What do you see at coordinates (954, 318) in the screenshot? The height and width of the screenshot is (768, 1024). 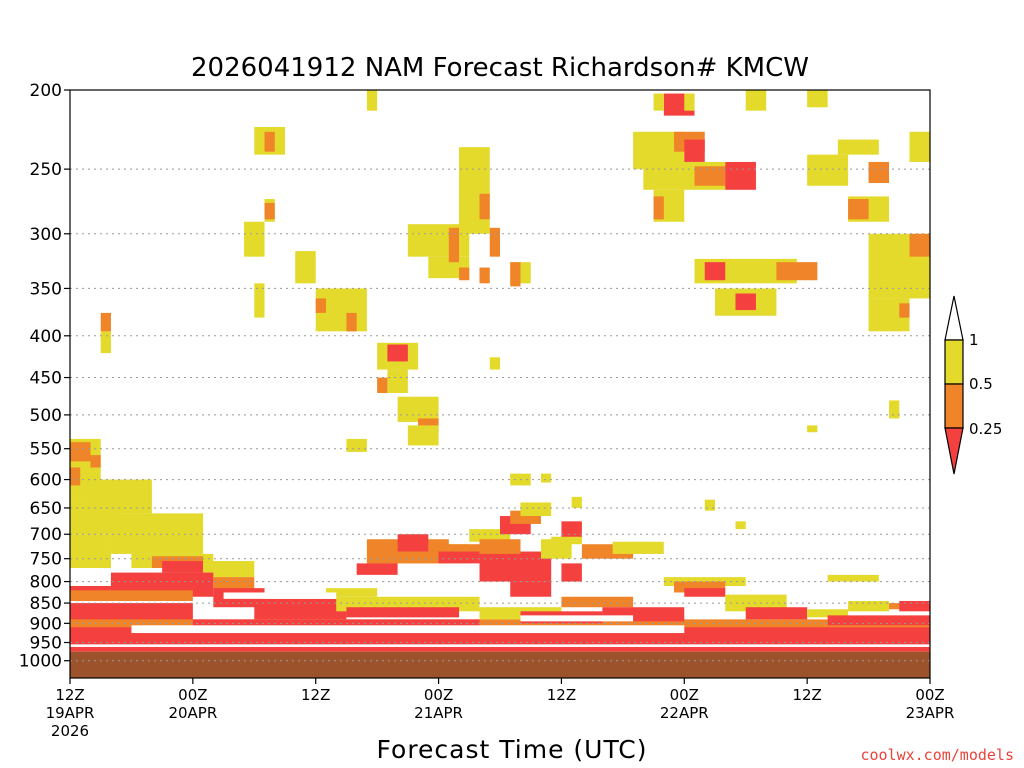 I see `legend-top-arrow` at bounding box center [954, 318].